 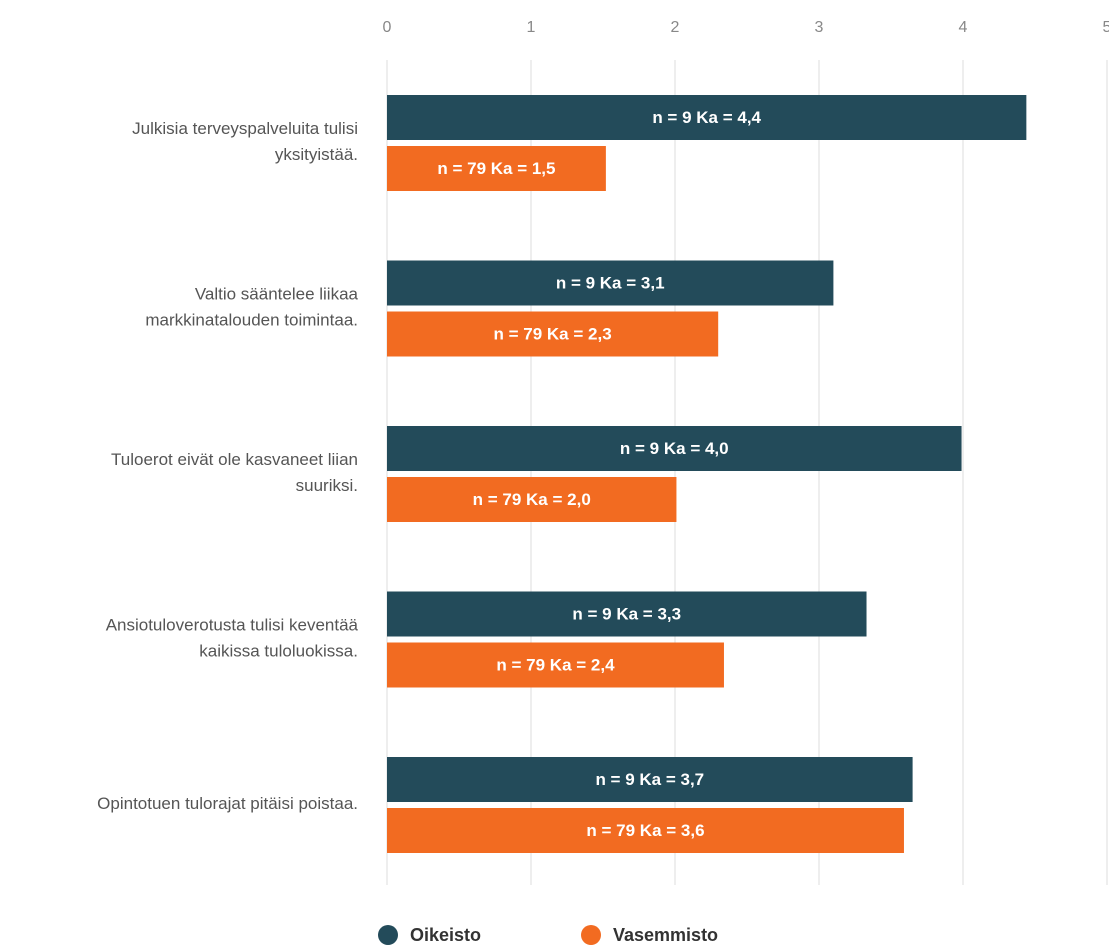 I want to click on category-line: markkinatalouden toimintaa., so click(x=251, y=320).